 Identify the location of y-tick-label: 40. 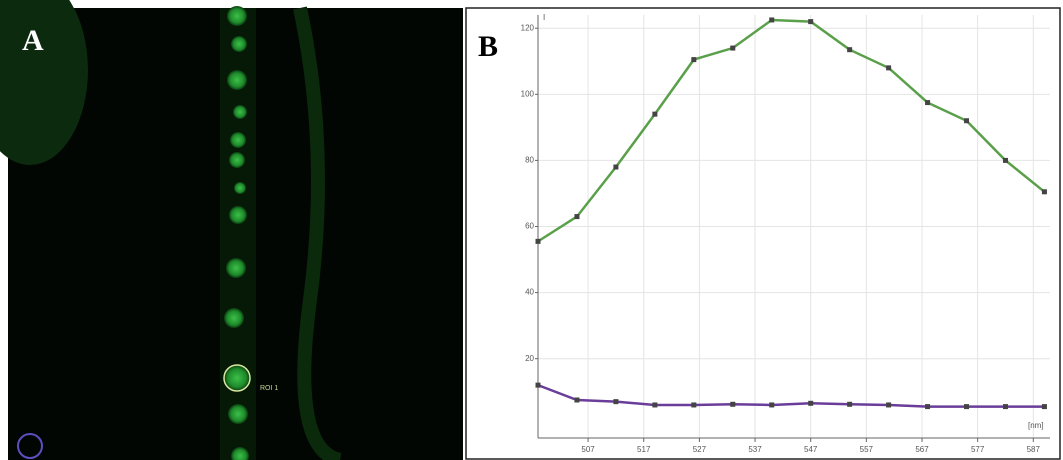
(529, 292).